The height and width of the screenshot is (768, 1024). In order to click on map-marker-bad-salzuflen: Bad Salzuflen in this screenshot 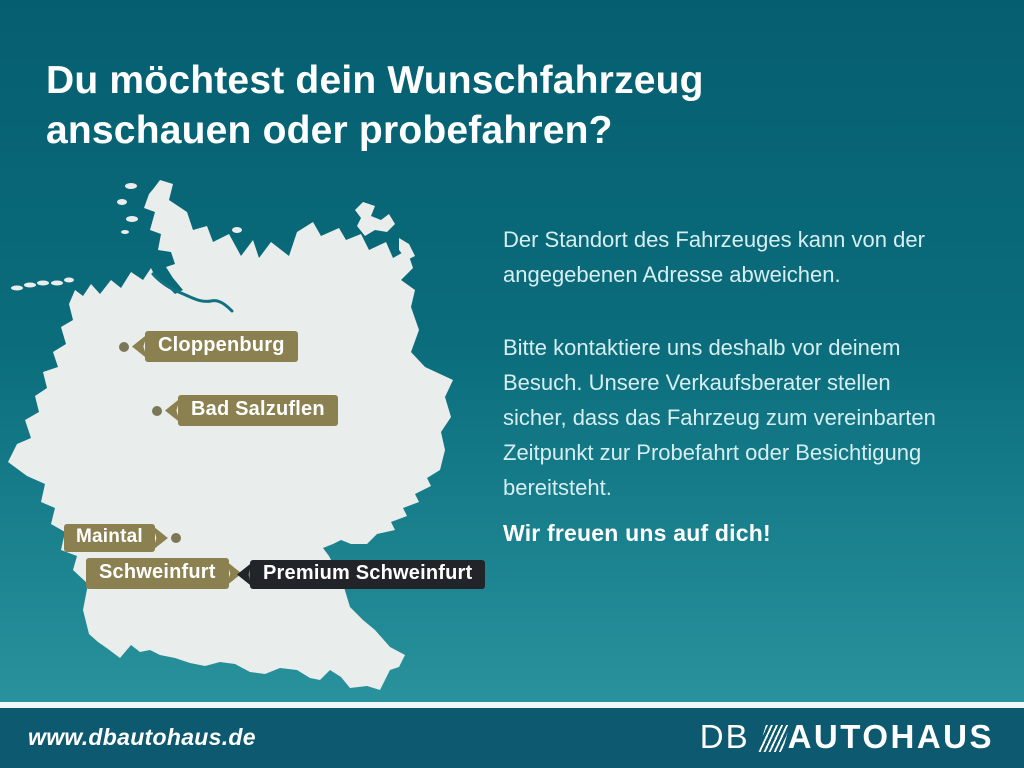, I will do `click(245, 410)`.